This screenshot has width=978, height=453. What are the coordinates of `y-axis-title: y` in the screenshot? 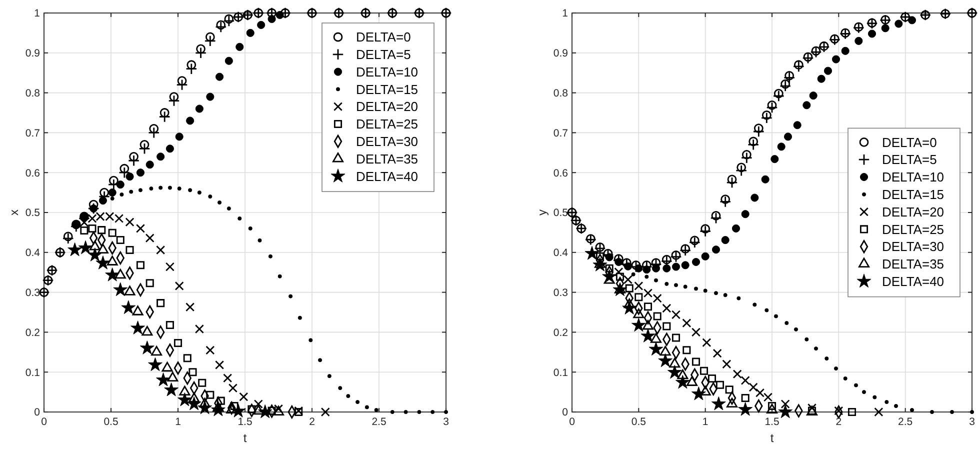 It's located at (542, 213).